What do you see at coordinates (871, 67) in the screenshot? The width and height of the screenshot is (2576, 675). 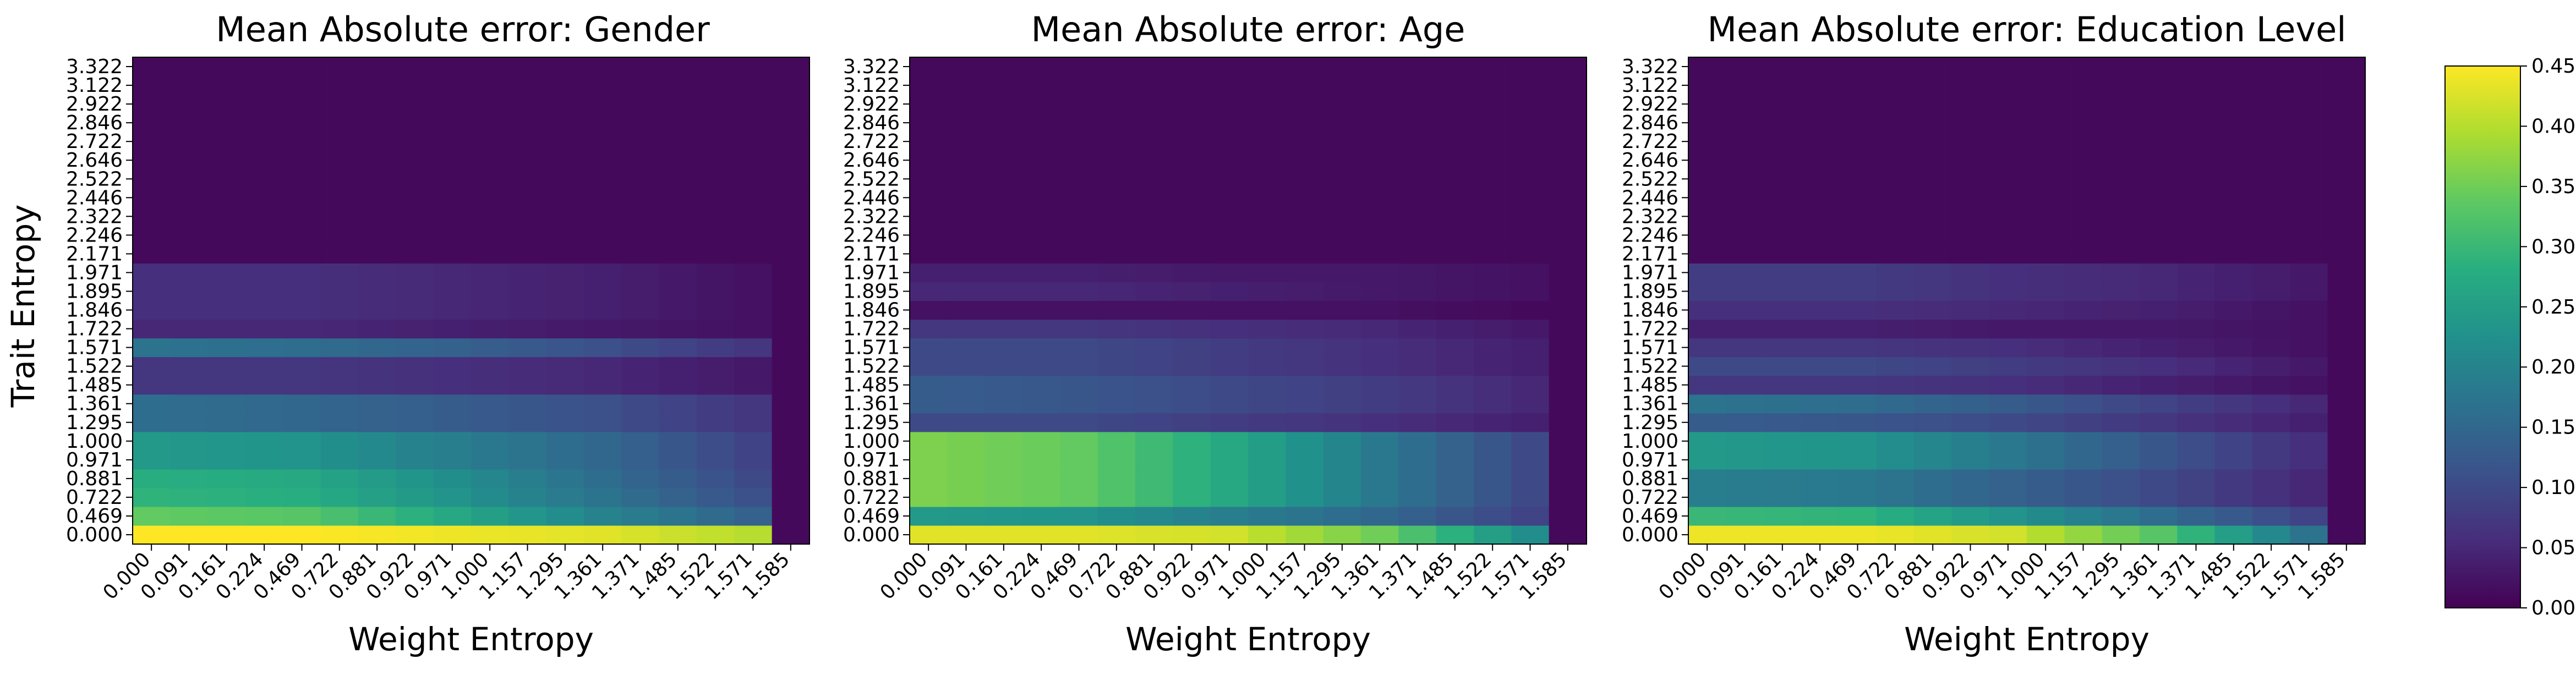 I see `y-tick-label: 3.322` at bounding box center [871, 67].